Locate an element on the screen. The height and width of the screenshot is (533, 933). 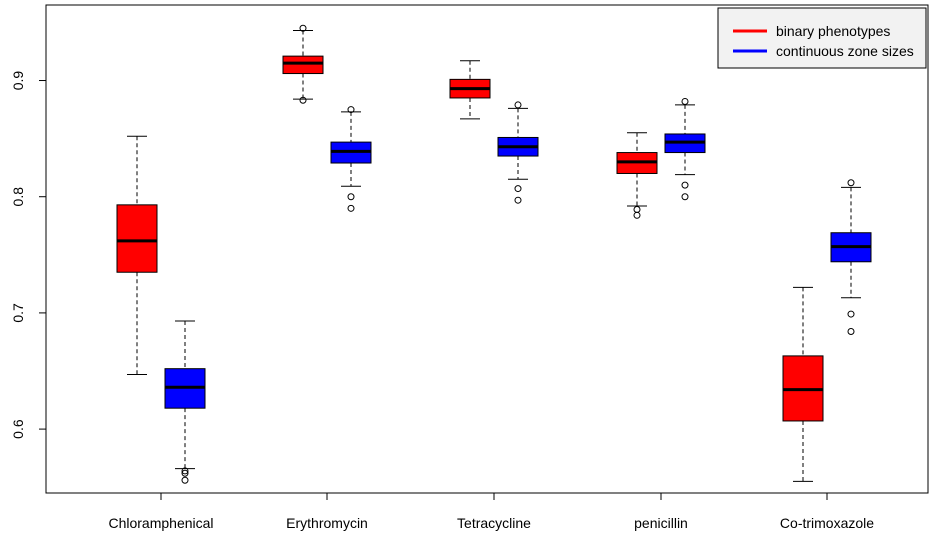
x-tick-label: Erythromycin is located at coordinates (327, 523).